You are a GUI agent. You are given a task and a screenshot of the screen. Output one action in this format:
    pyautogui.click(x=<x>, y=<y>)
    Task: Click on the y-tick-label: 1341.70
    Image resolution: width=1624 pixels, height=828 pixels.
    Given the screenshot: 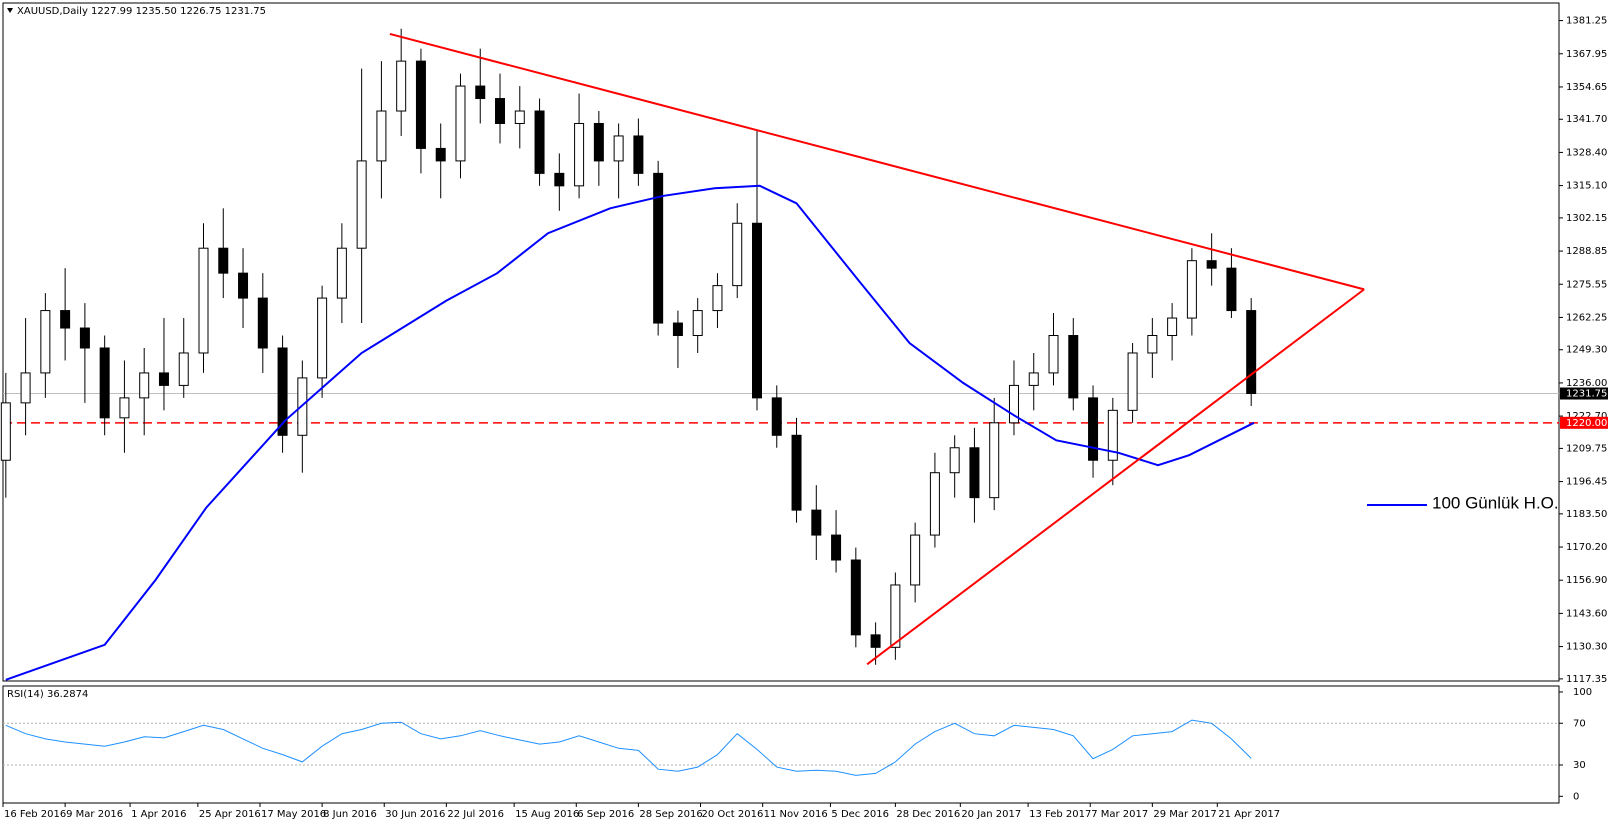 What is the action you would take?
    pyautogui.click(x=1586, y=119)
    